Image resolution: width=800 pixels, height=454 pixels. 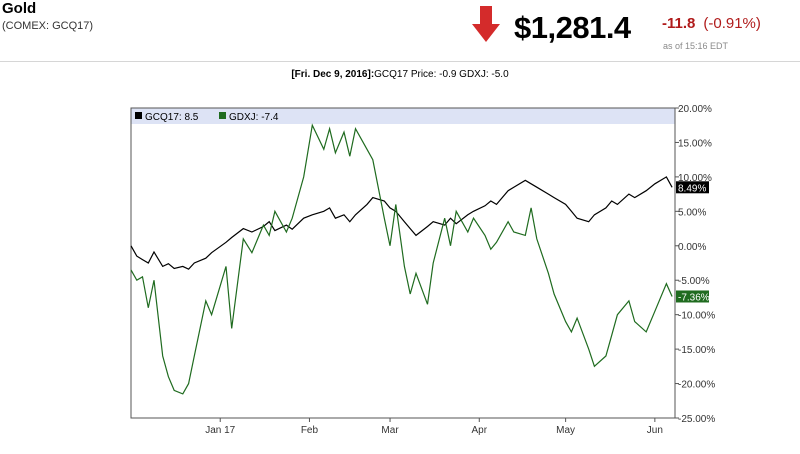 What do you see at coordinates (692, 212) in the screenshot?
I see `y-tick-label: 5.00%` at bounding box center [692, 212].